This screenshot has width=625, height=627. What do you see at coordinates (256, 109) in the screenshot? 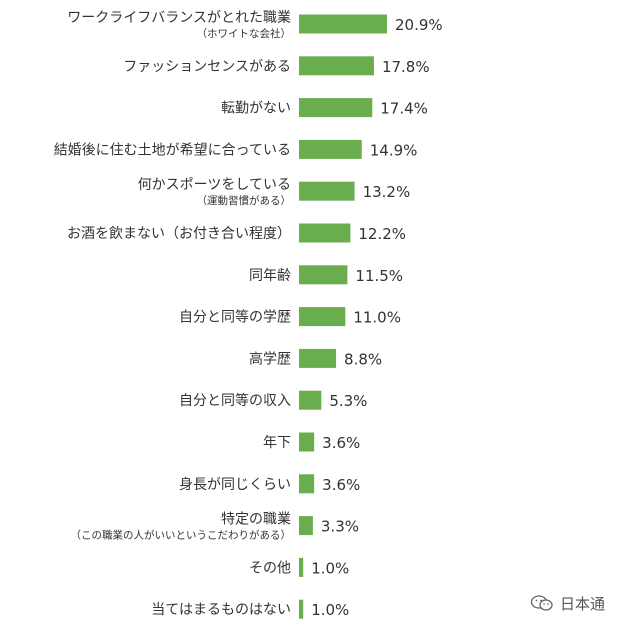
I see `category-label: 転勤がない` at bounding box center [256, 109].